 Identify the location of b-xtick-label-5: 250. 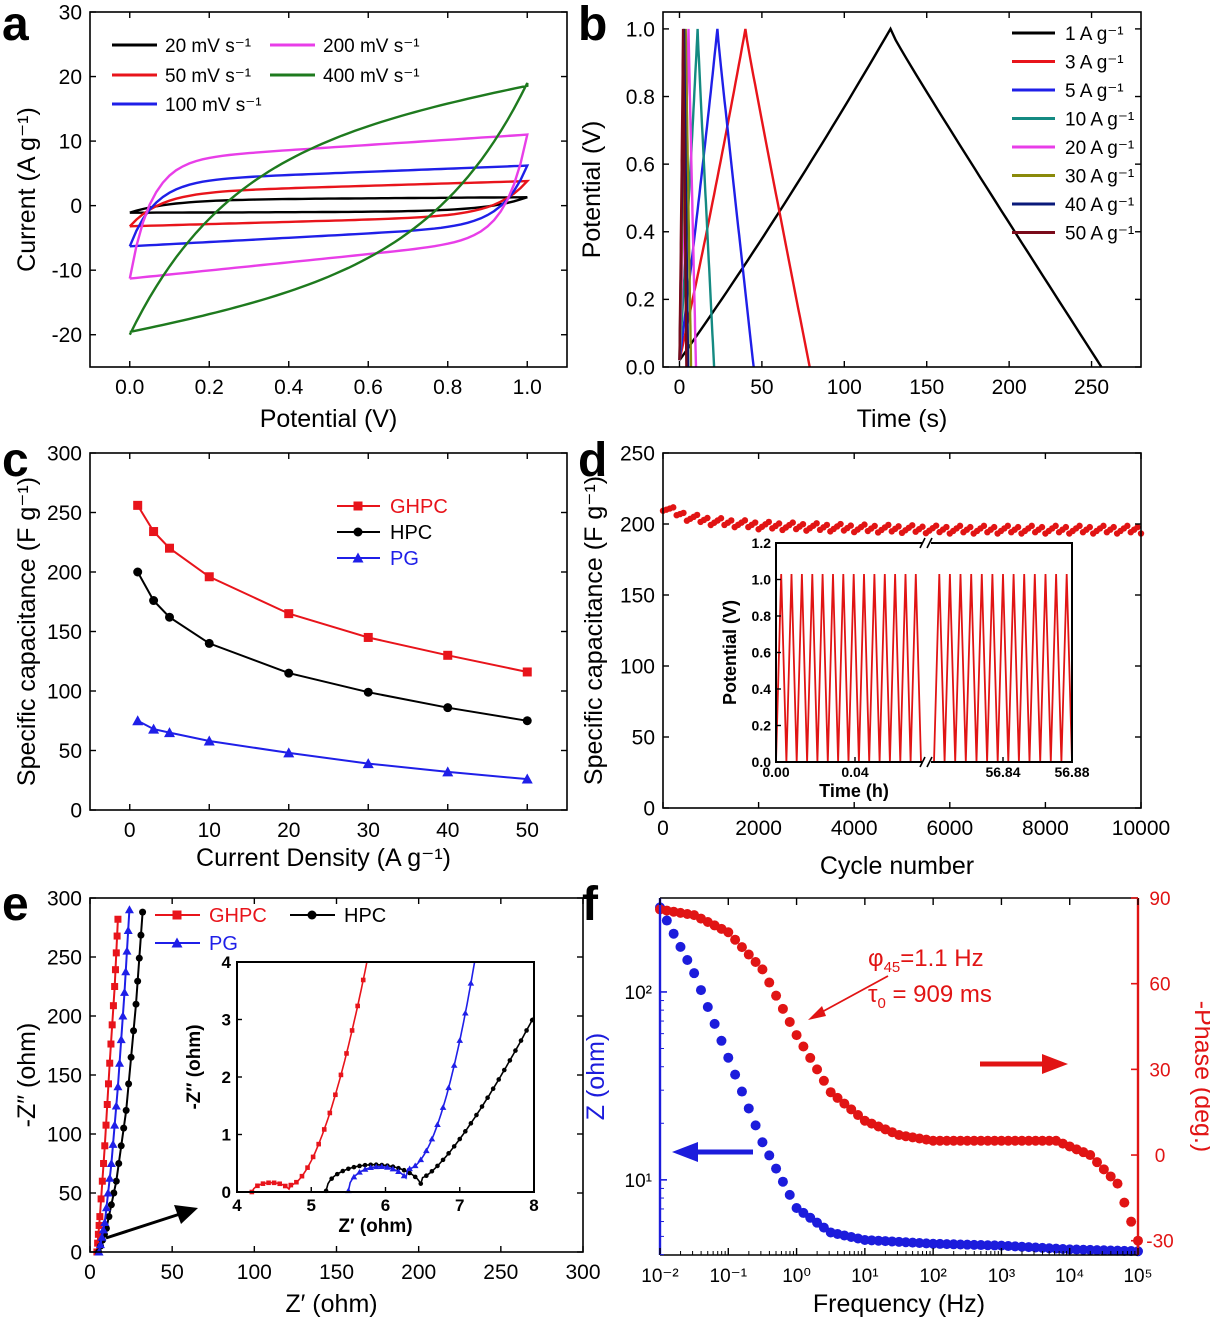
(1091, 387).